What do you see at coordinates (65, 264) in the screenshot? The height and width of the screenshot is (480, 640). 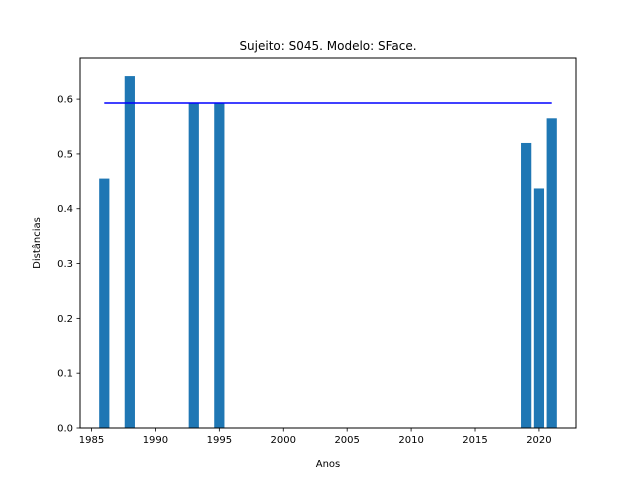 I see `y-tick-label: 0.3` at bounding box center [65, 264].